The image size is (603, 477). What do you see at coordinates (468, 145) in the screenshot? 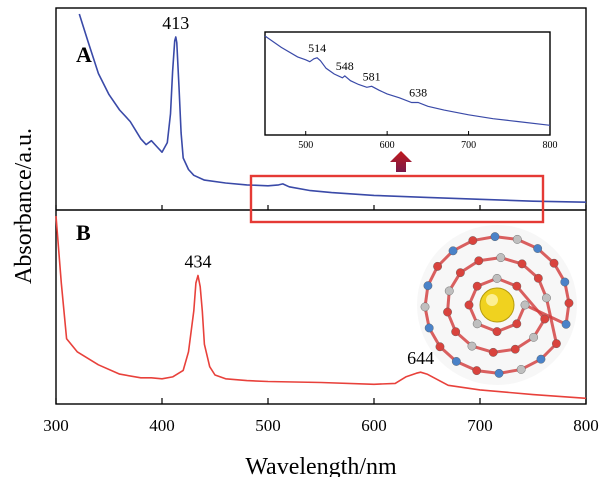
I see `inset-tick-label: 700` at bounding box center [468, 145].